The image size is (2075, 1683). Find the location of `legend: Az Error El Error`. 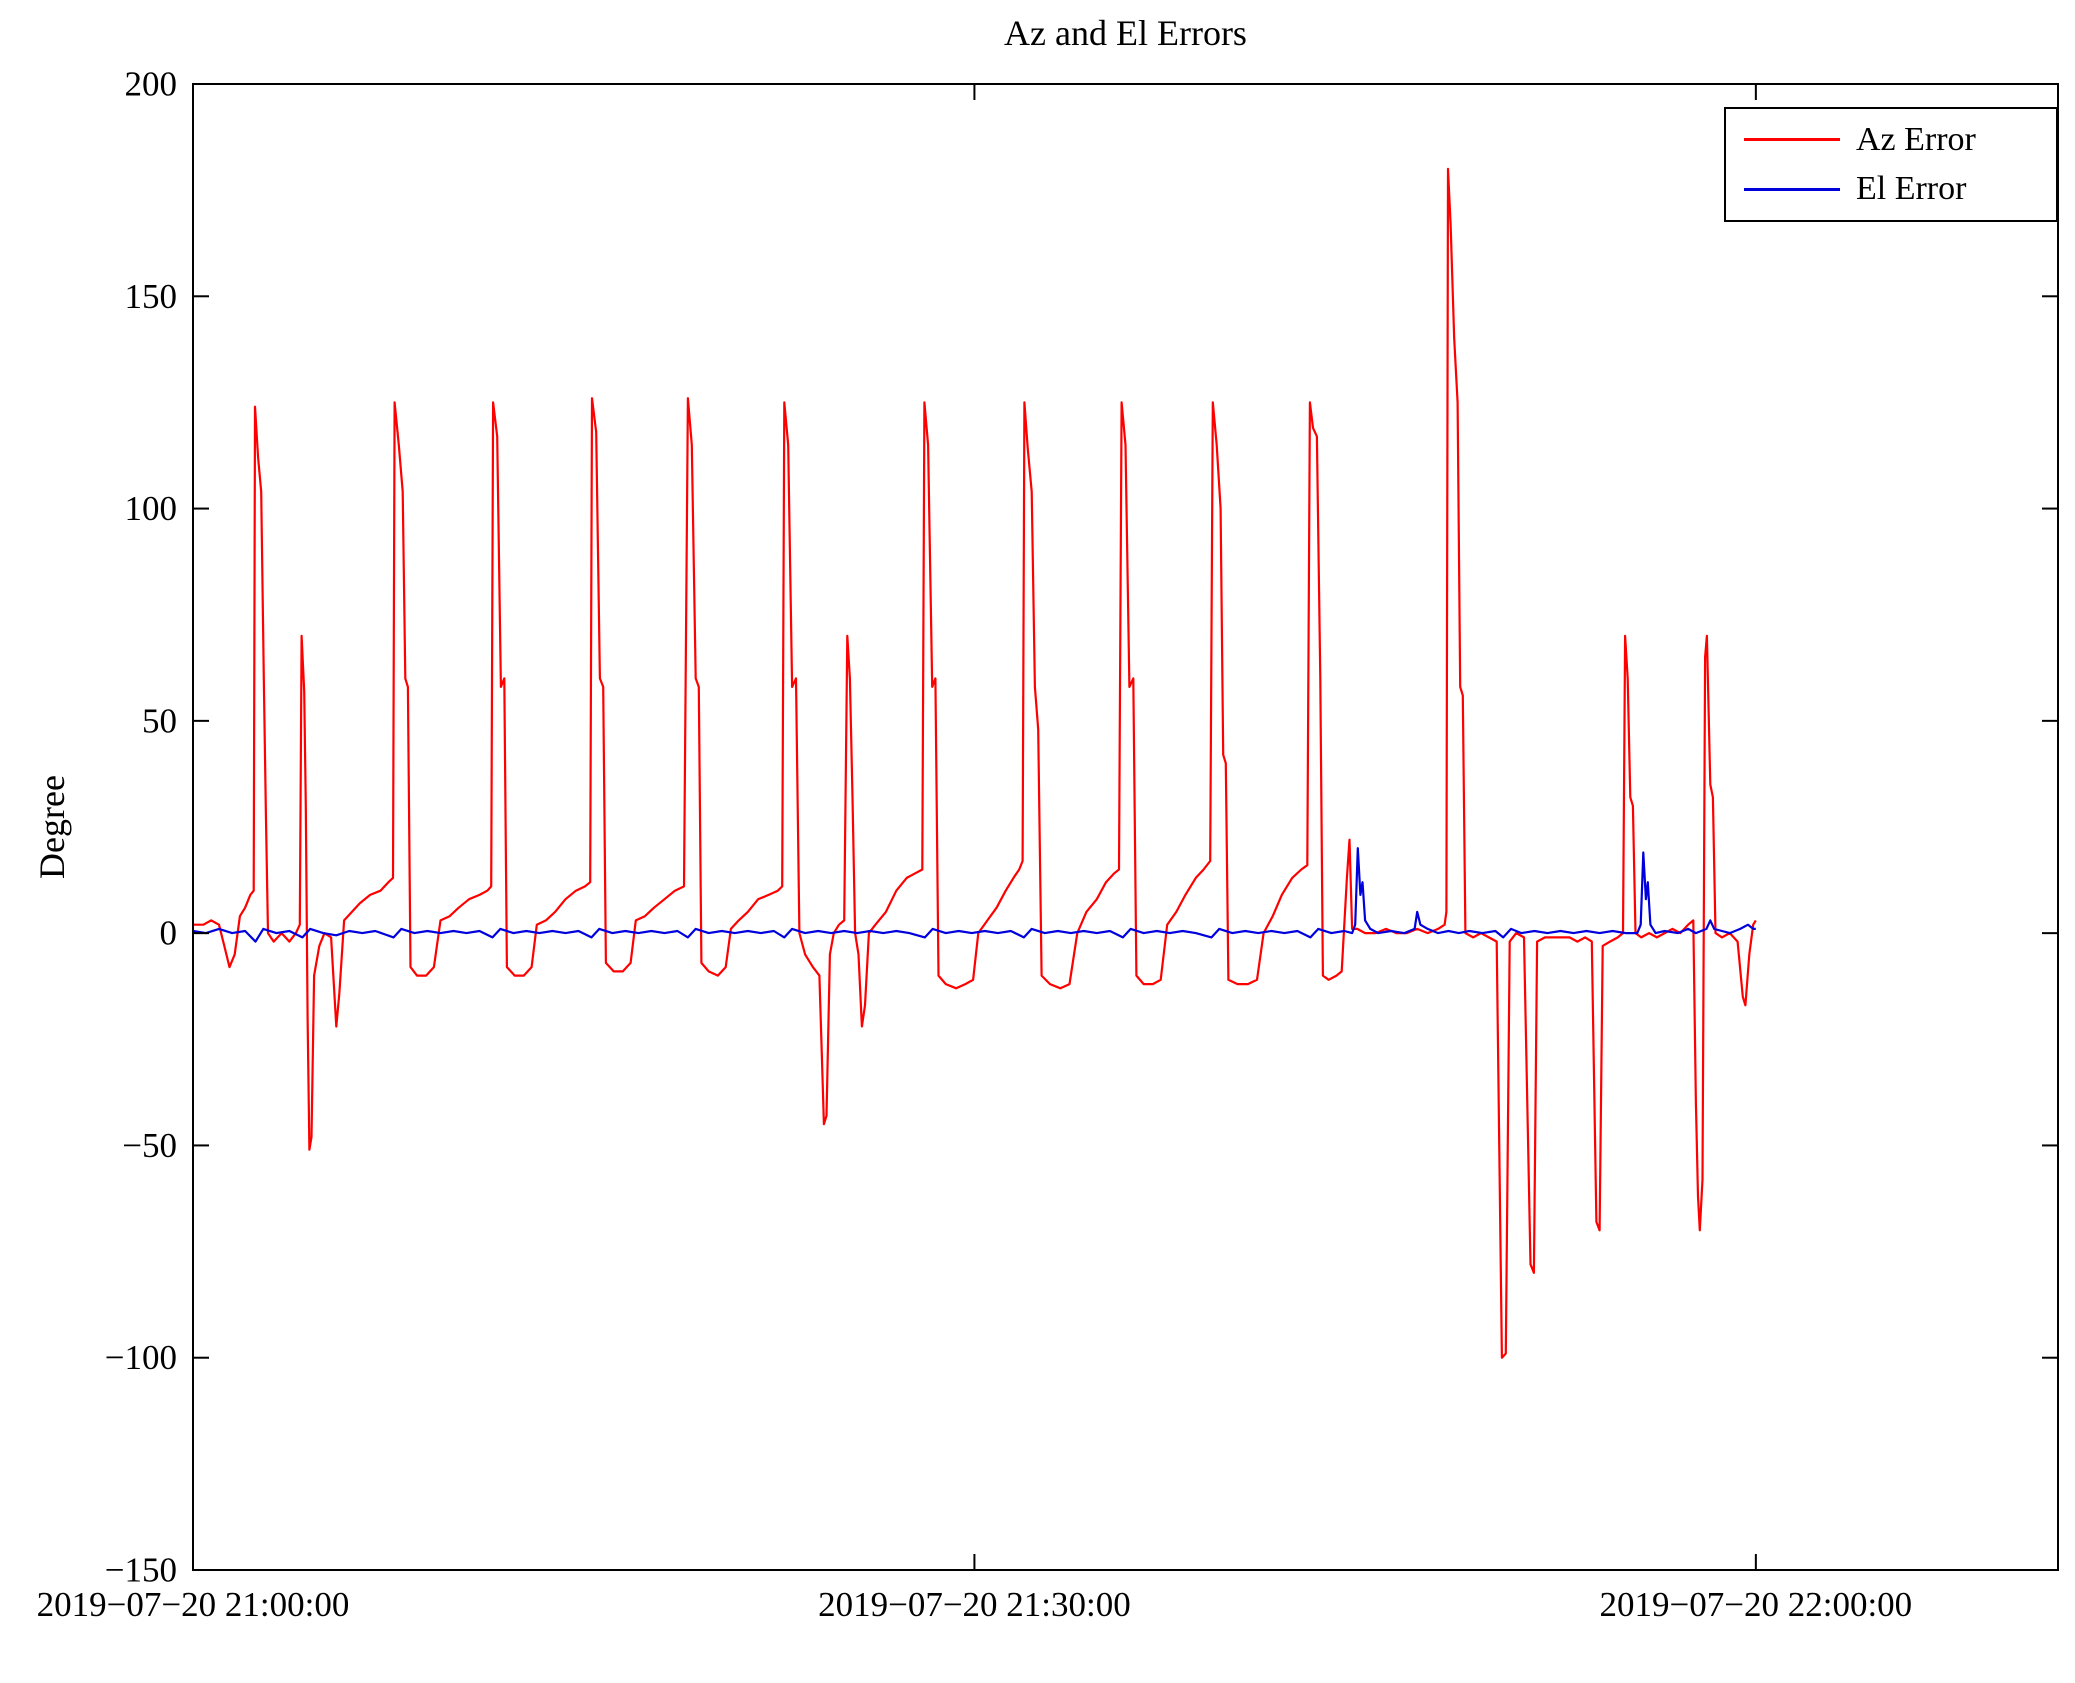

legend: Az Error El Error is located at coordinates (1891, 164).